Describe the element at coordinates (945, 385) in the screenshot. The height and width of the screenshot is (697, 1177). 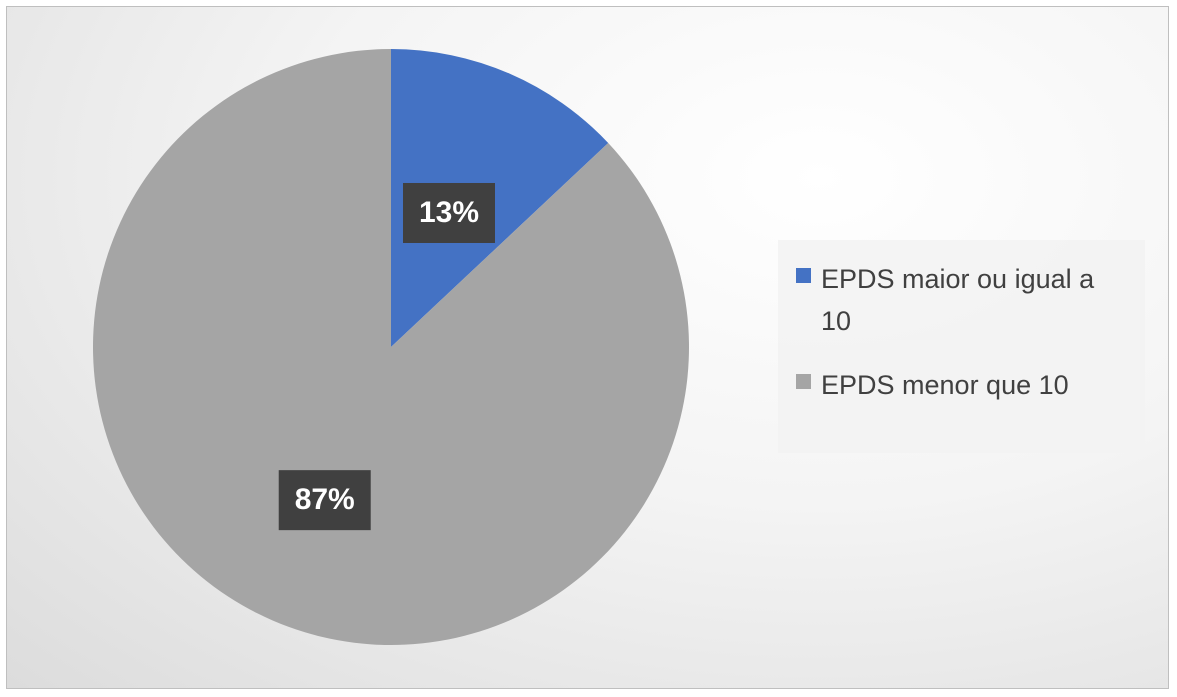
I see `legend-label: EPDS menor que 10` at that location.